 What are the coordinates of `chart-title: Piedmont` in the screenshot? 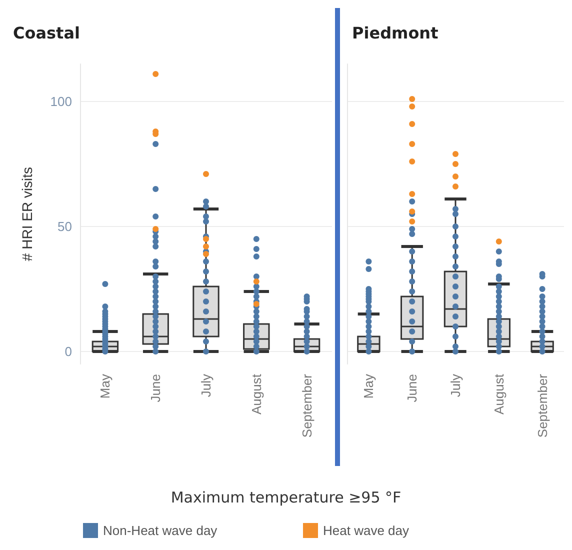 It's located at (395, 33).